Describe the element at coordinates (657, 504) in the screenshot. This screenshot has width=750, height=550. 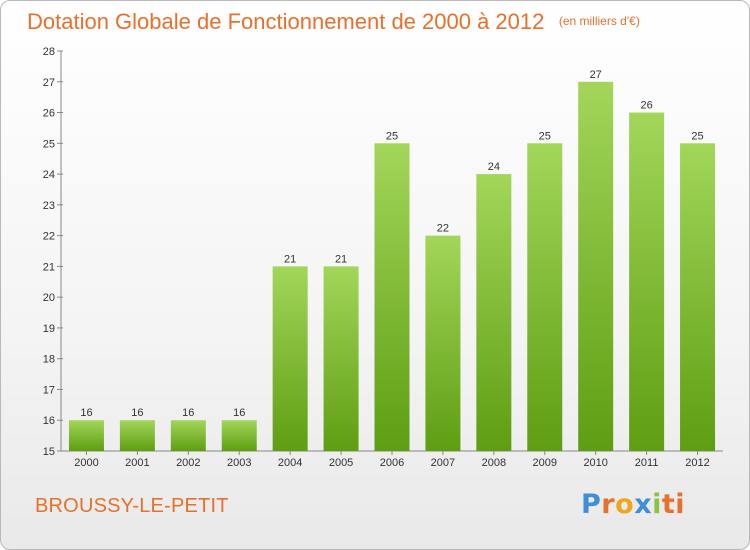
I see `logo-letter: i` at that location.